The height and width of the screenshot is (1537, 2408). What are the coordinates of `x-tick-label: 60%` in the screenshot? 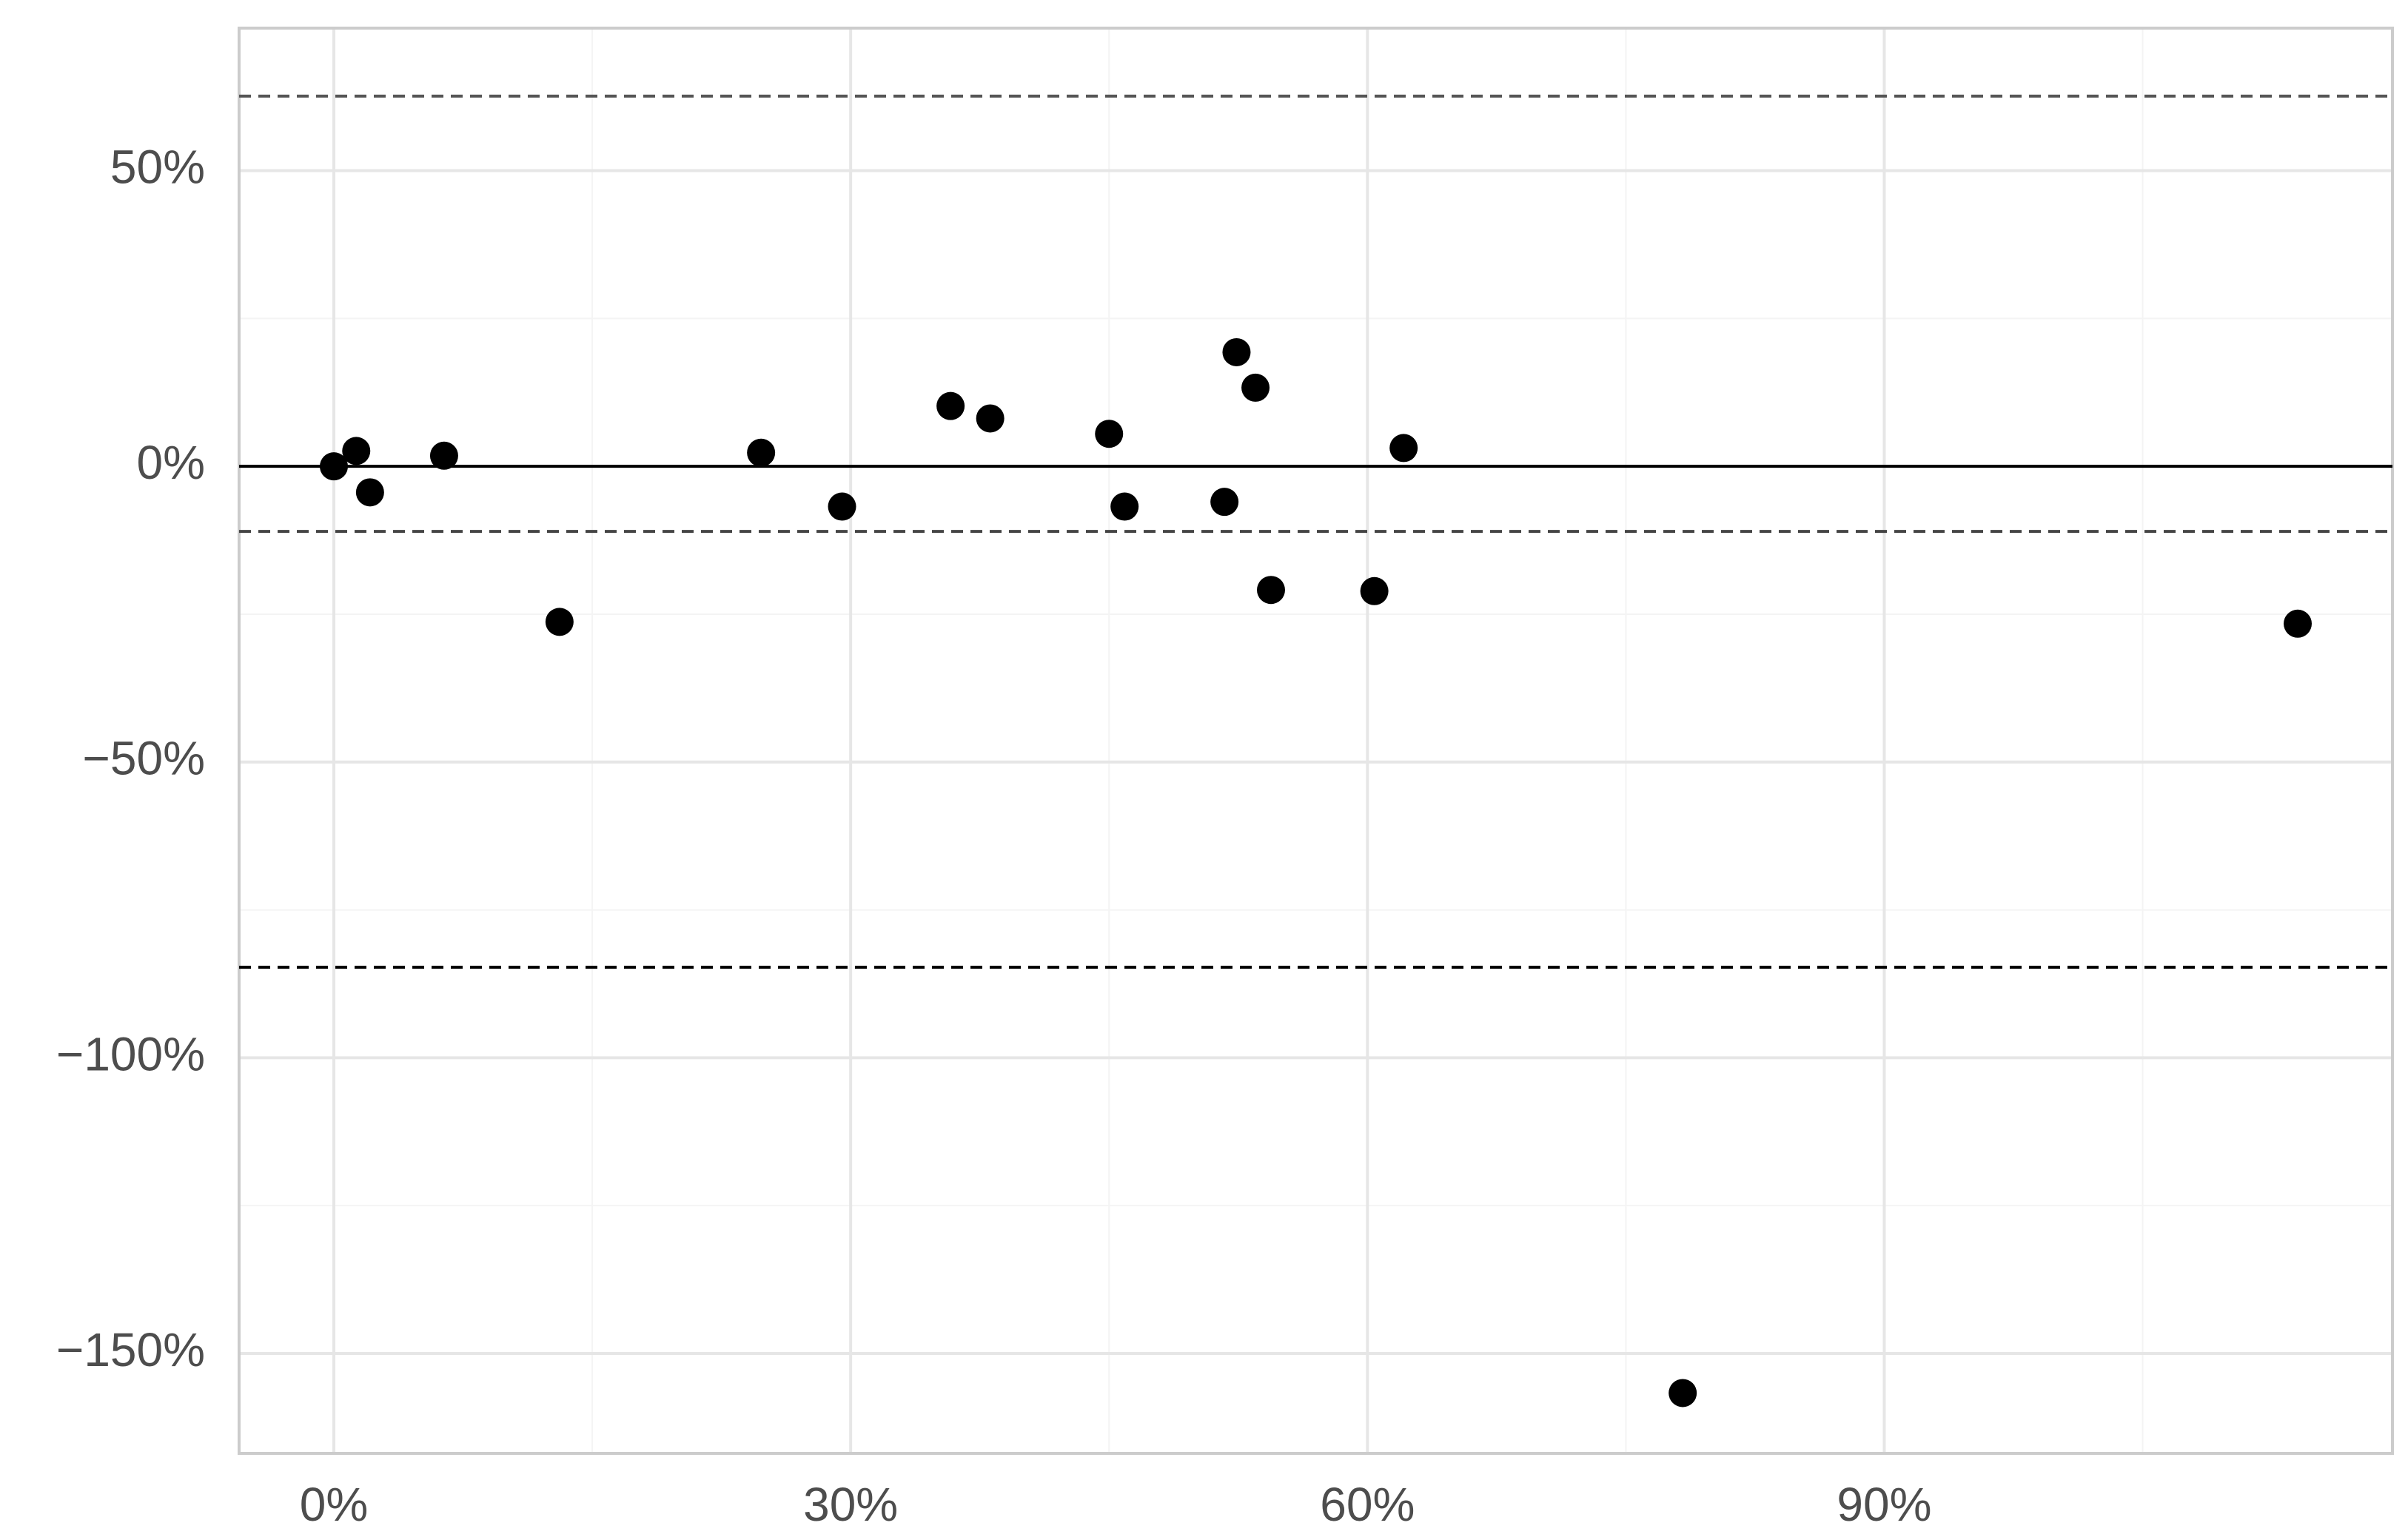 It's located at (1367, 1504).